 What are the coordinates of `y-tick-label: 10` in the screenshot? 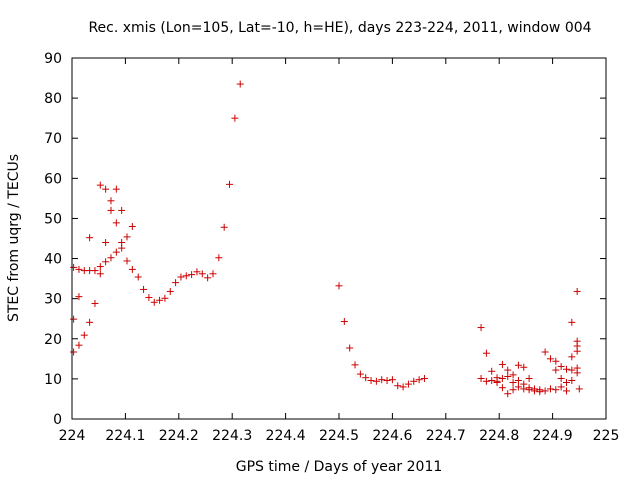 It's located at (53, 380).